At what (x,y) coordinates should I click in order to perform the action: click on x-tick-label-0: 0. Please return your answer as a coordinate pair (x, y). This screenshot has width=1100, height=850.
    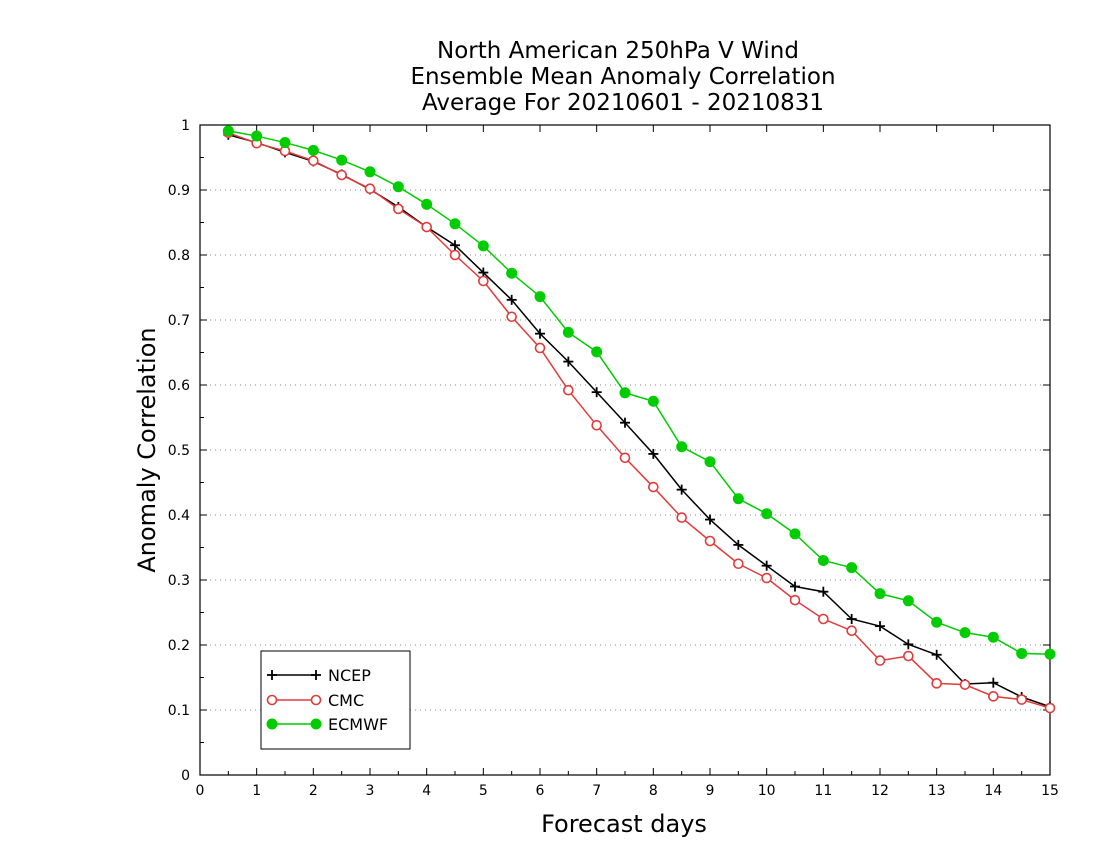
    Looking at the image, I should click on (200, 791).